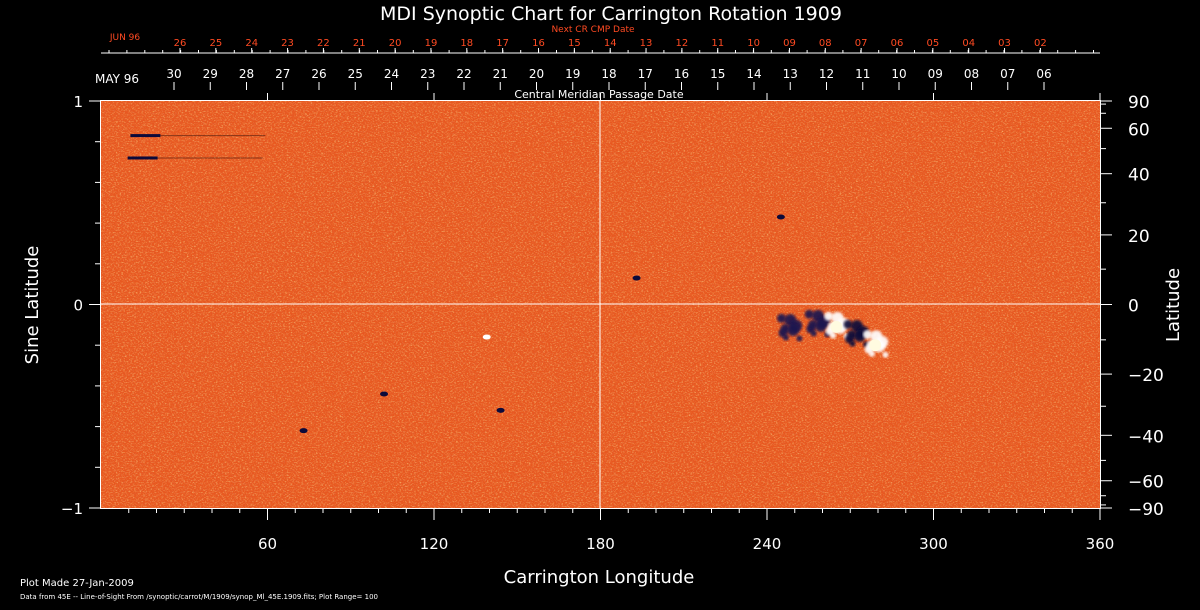 Image resolution: width=1200 pixels, height=610 pixels. What do you see at coordinates (1004, 43) in the screenshot?
I see `next-cmp-tick-label: 03` at bounding box center [1004, 43].